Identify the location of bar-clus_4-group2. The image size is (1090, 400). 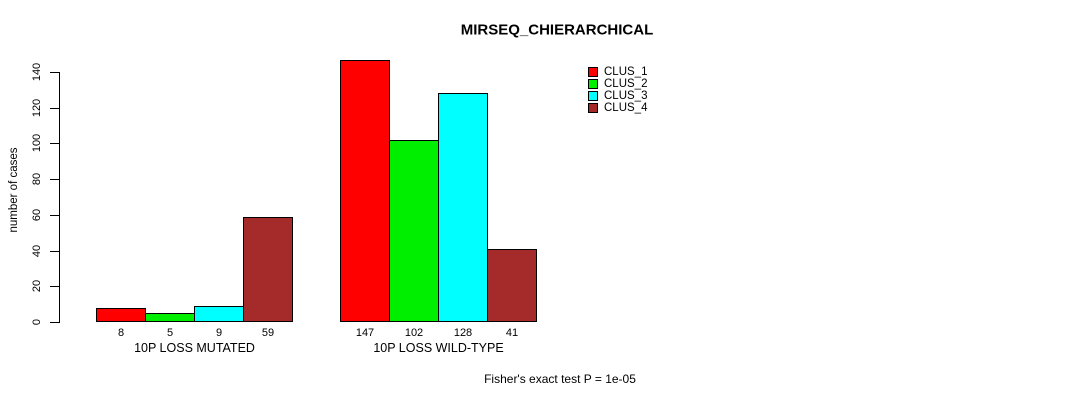
(512, 285).